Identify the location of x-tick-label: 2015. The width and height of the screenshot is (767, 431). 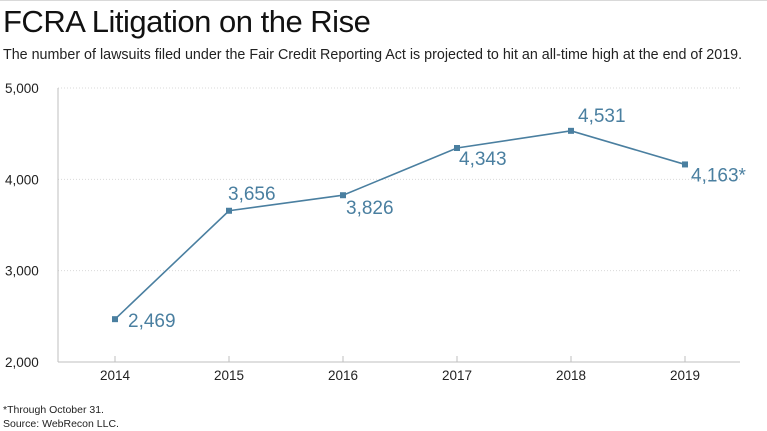
(229, 375).